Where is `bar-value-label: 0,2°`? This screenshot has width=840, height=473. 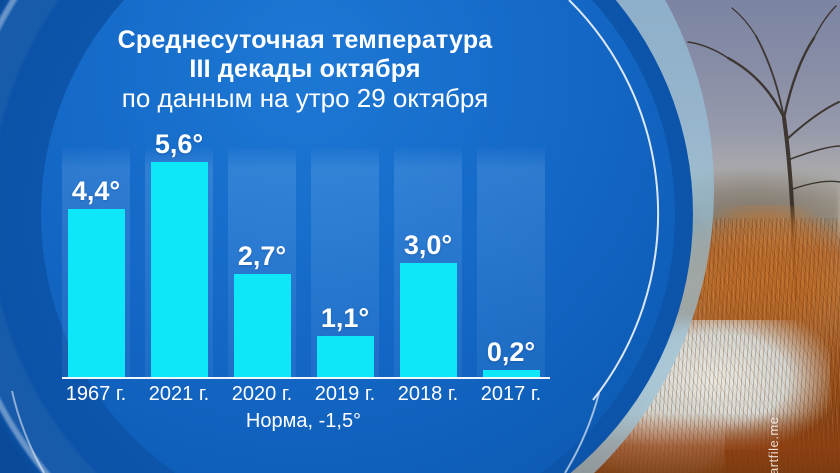 bar-value-label: 0,2° is located at coordinates (511, 352).